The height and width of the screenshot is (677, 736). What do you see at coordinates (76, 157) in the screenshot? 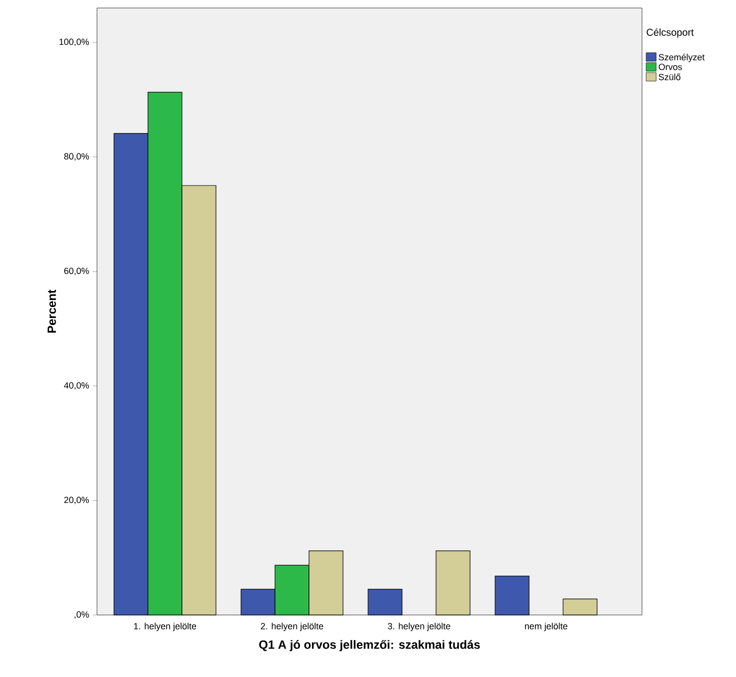
I see `y-tick-label: 80,0%` at bounding box center [76, 157].